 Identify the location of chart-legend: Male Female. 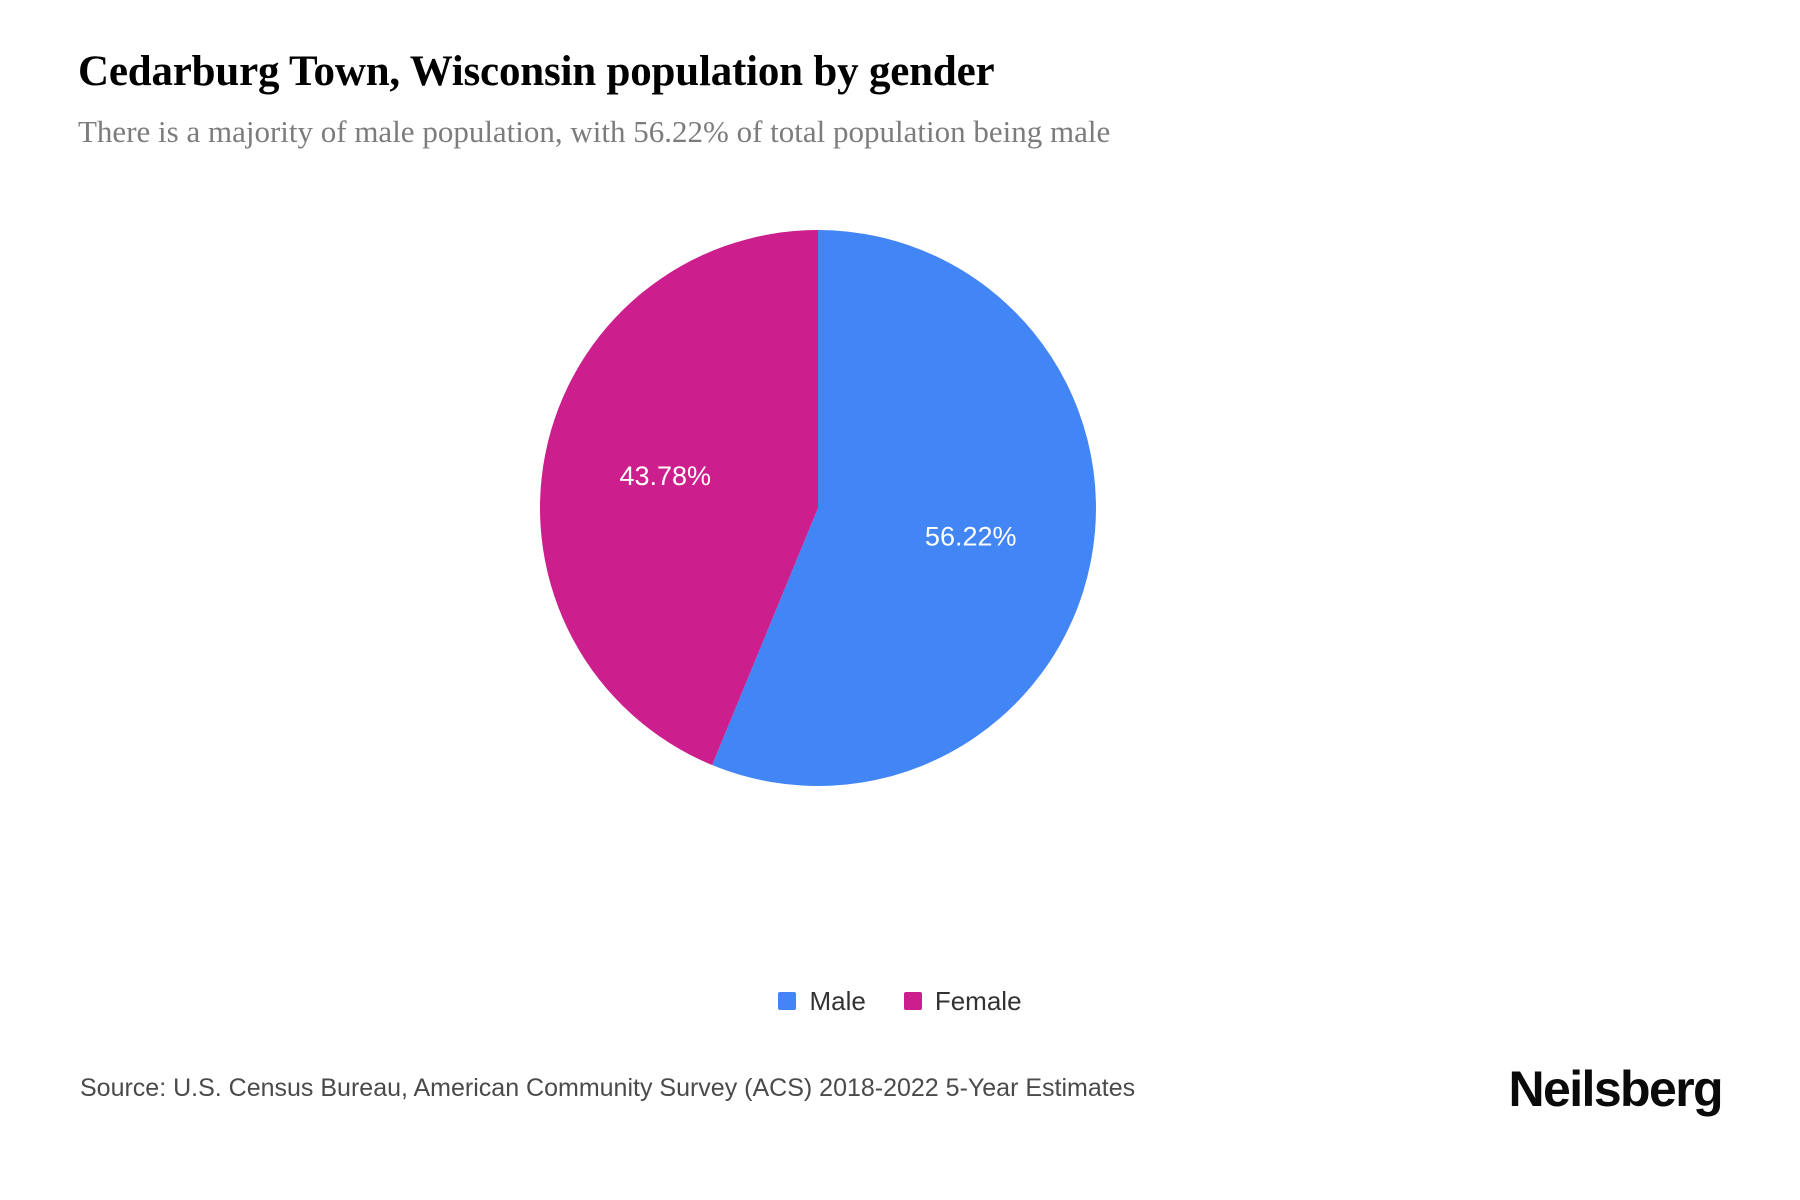
(900, 1001).